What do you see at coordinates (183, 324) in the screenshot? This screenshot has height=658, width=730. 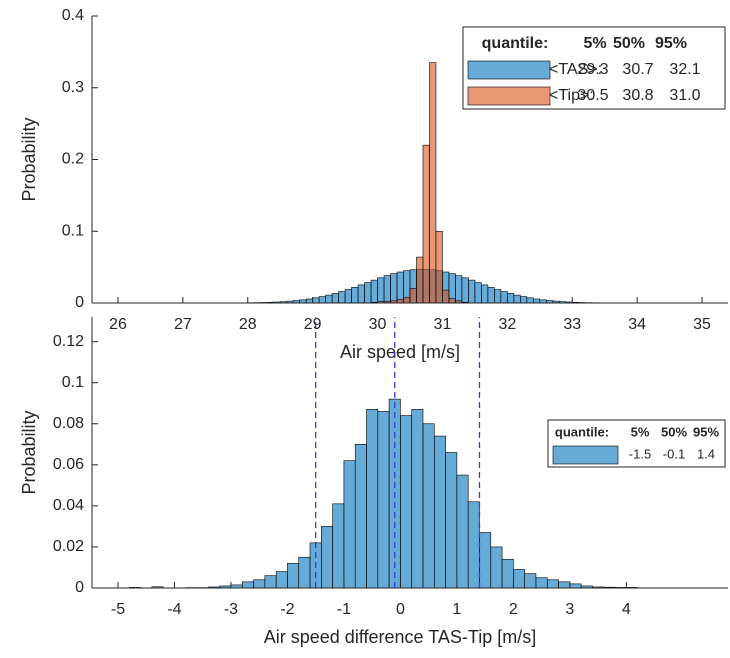 I see `x-tick-label: 27` at bounding box center [183, 324].